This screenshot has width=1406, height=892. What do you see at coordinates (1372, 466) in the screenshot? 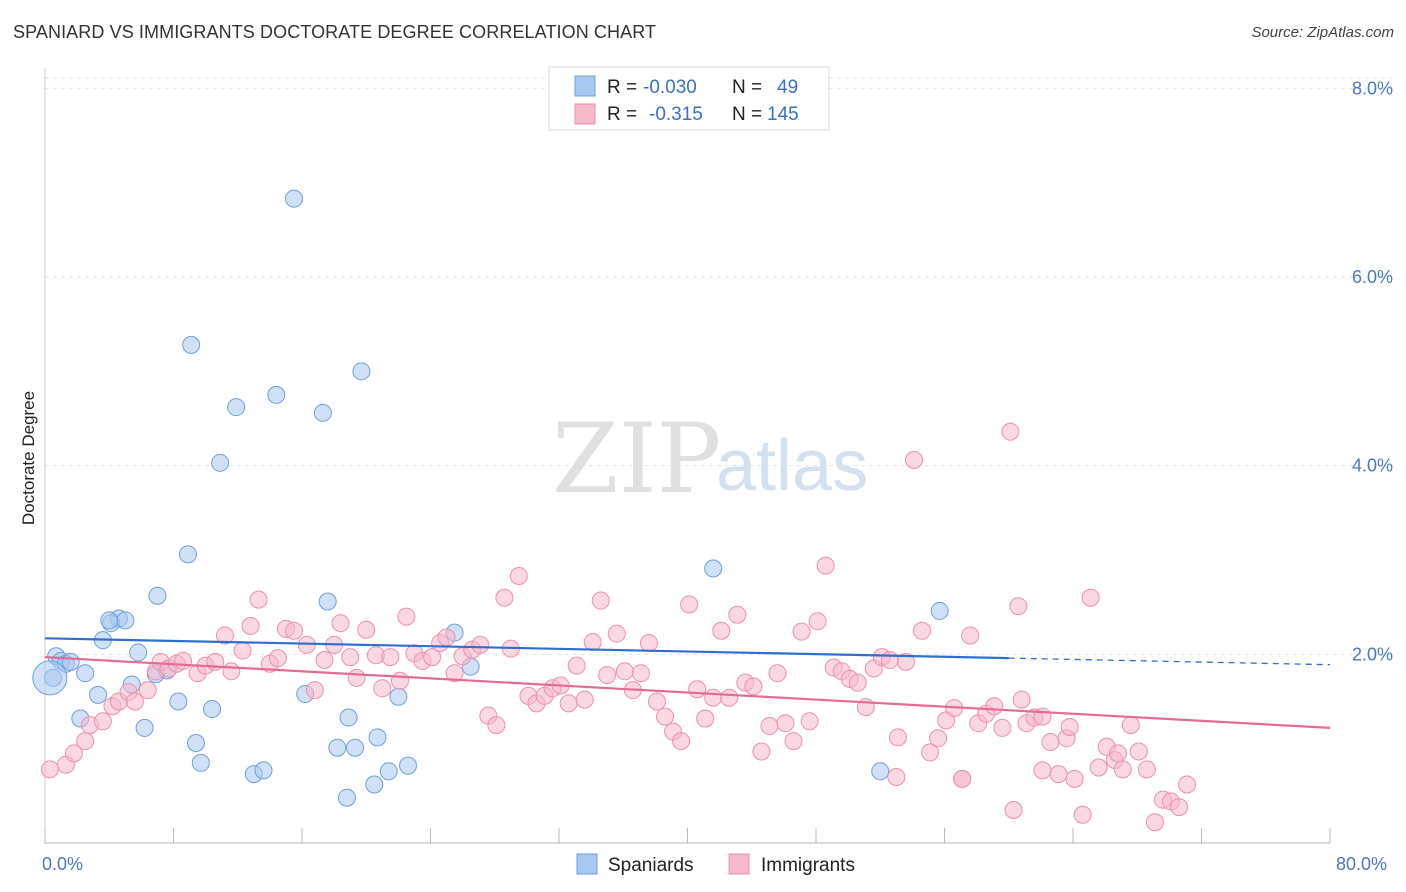
I see `y-tick-label-1: 4.0%` at bounding box center [1372, 466].